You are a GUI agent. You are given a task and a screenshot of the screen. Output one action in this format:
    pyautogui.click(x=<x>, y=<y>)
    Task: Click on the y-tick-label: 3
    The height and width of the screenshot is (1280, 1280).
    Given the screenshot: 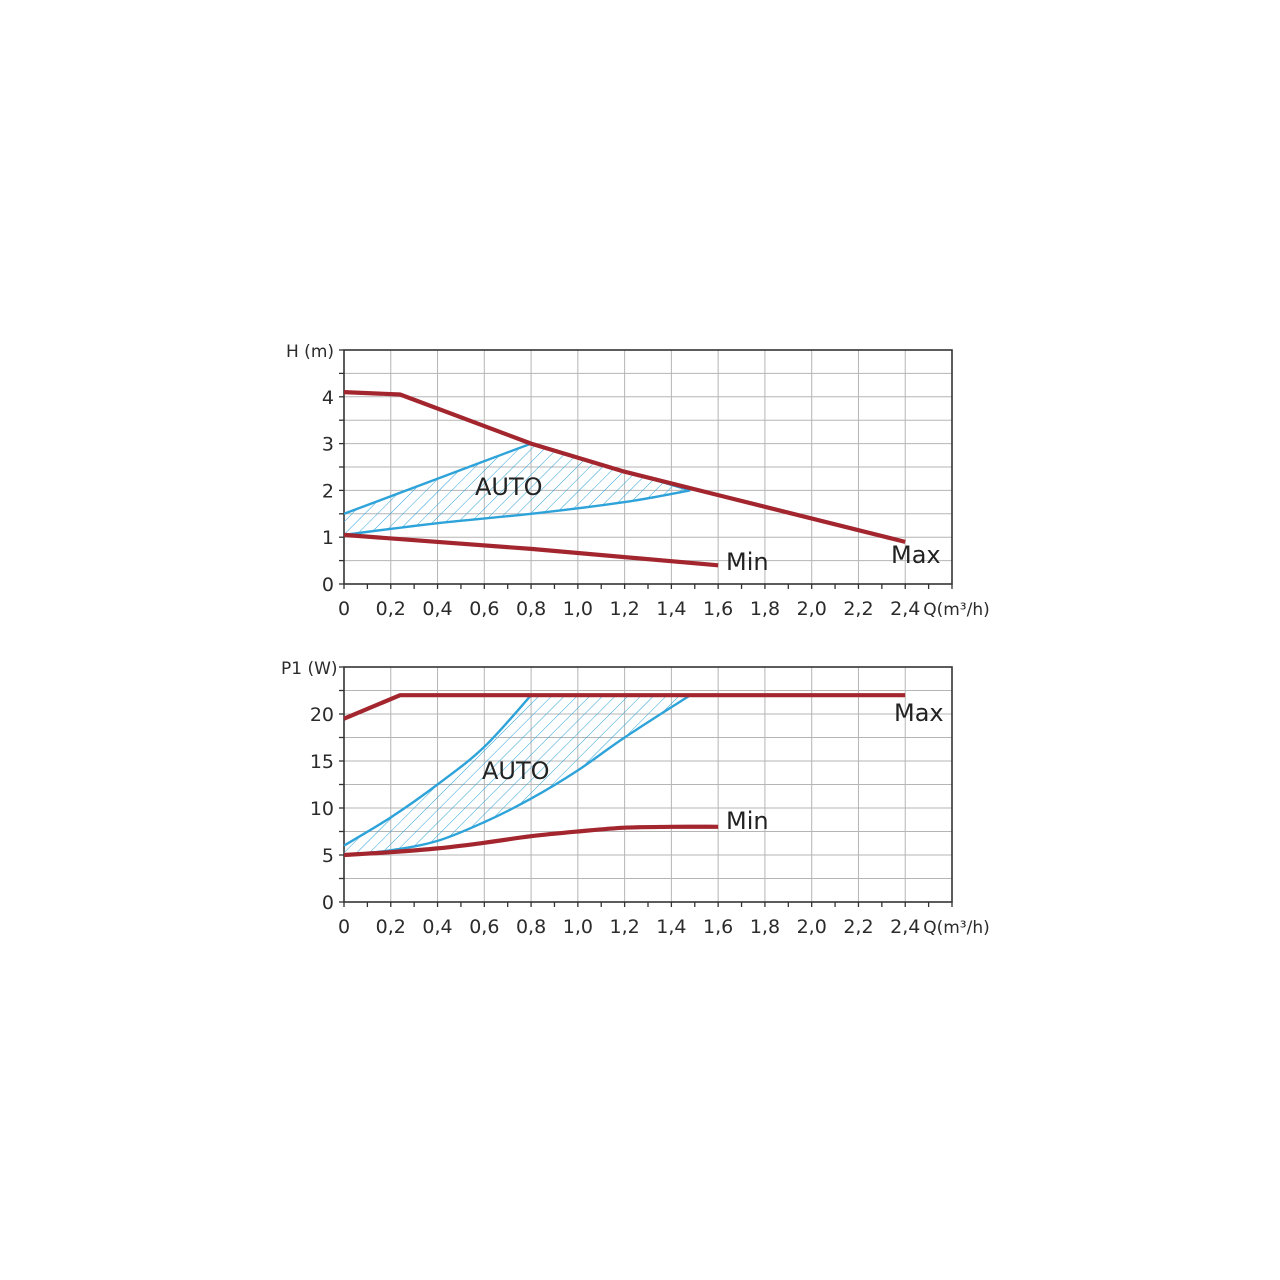 What is the action you would take?
    pyautogui.click(x=328, y=445)
    